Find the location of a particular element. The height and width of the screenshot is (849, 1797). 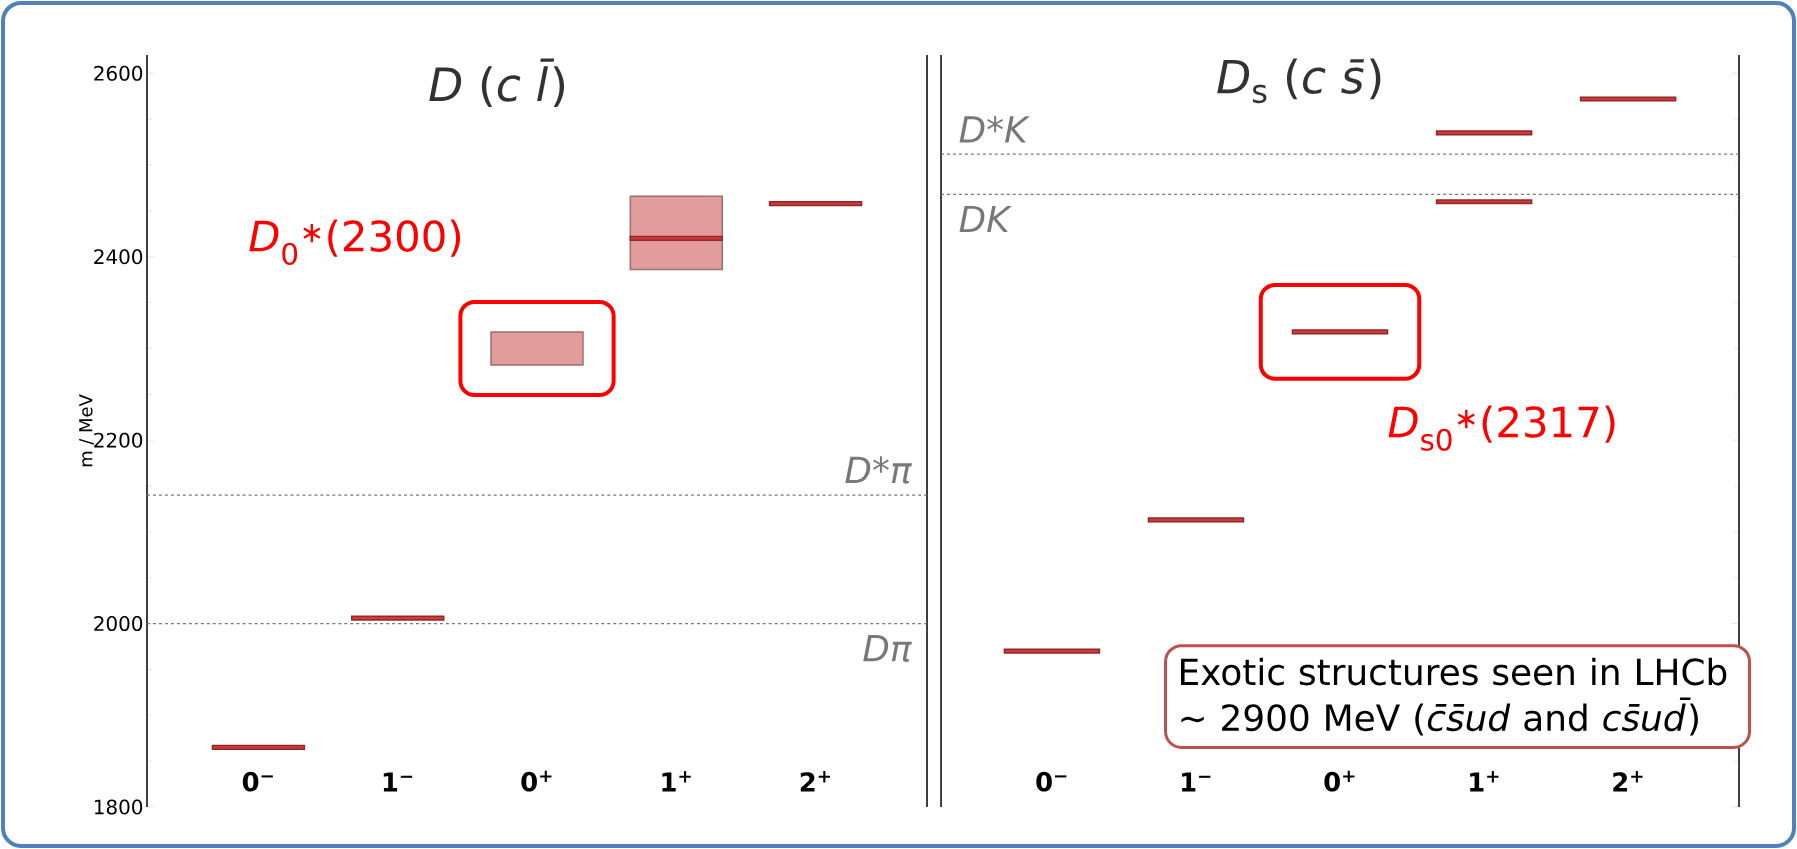

y-axis-title: m / MeV is located at coordinates (86, 430).